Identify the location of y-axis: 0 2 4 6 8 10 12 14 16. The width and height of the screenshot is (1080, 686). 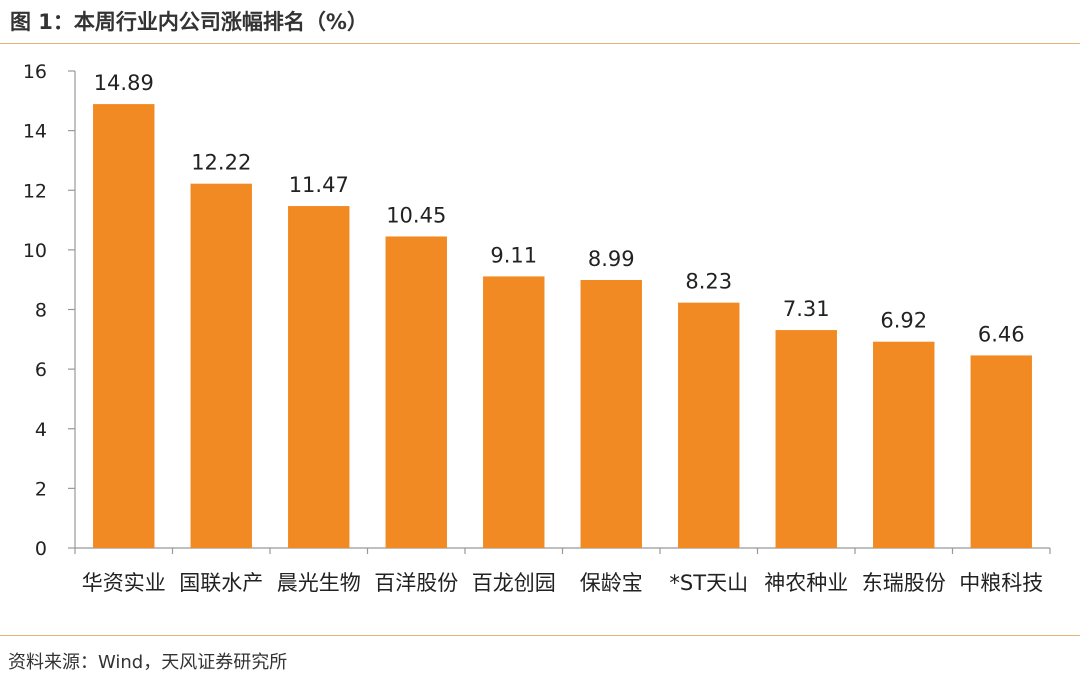
(49, 310).